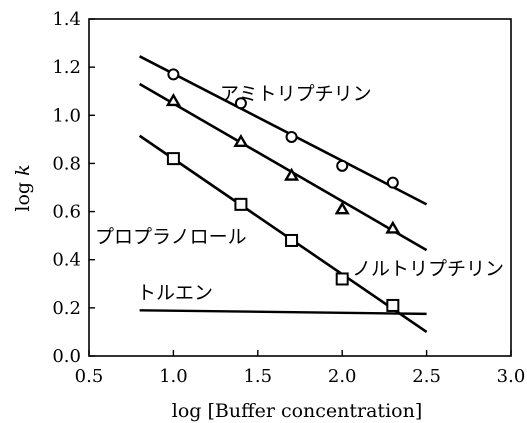 This screenshot has height=423, width=527. Describe the element at coordinates (175, 293) in the screenshot. I see `series-label-3: トルエン` at that location.